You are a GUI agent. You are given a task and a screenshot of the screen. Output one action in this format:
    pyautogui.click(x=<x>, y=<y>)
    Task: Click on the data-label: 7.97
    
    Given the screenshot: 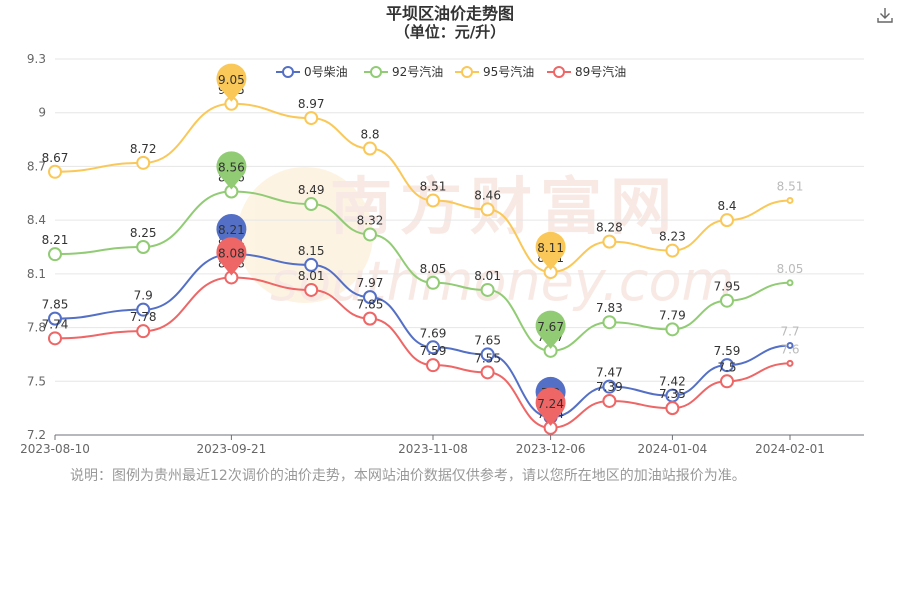 What is the action you would take?
    pyautogui.click(x=370, y=283)
    